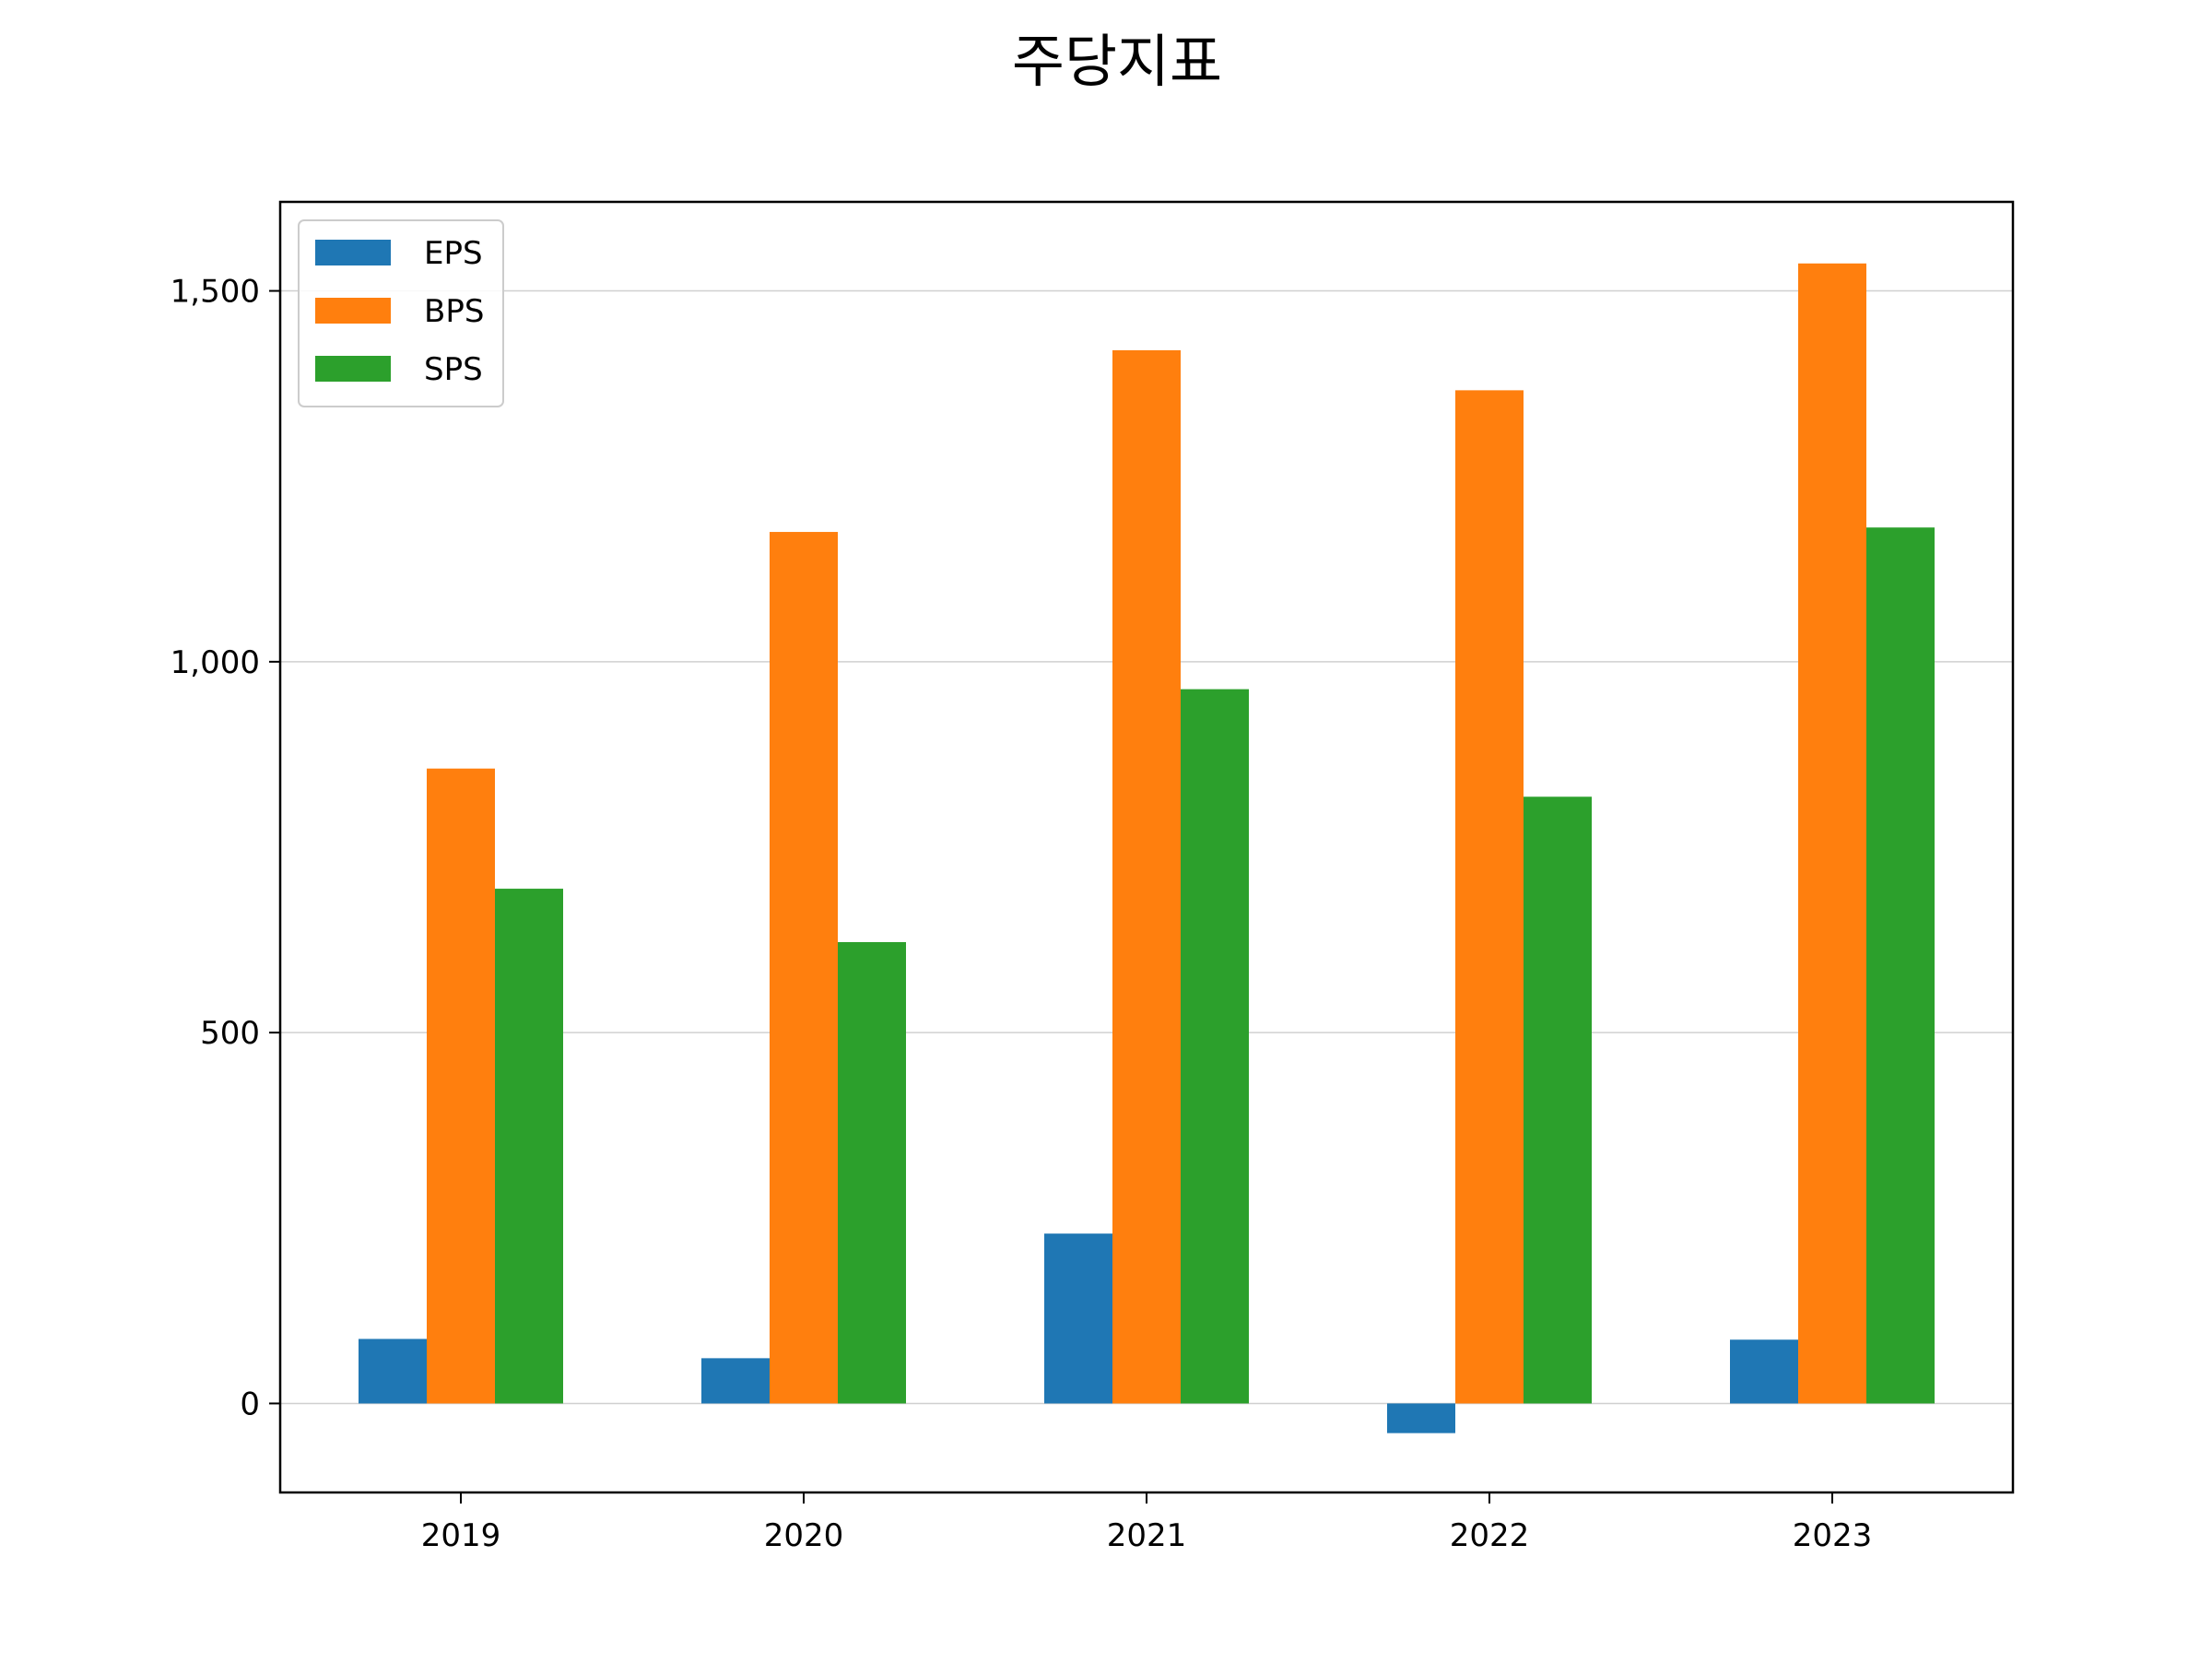 The image size is (2212, 1663). Describe the element at coordinates (1764, 1371) in the screenshot. I see `bar-eps-2023` at that location.